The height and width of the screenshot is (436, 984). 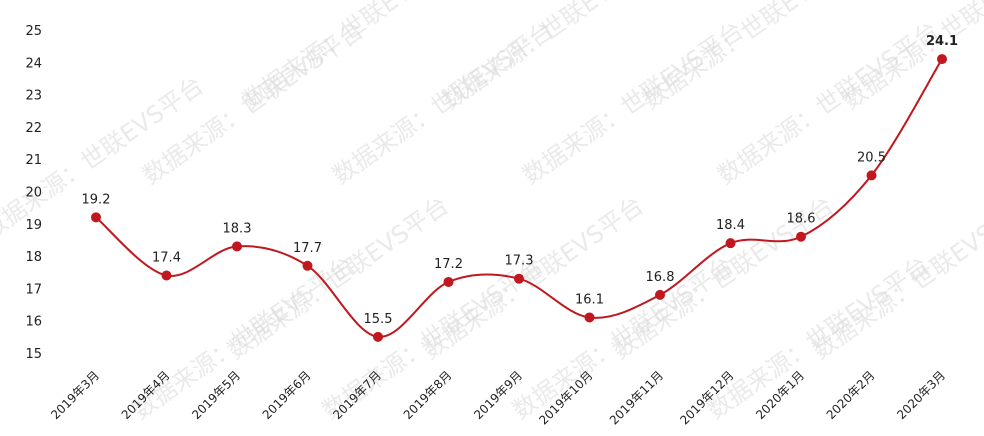 I want to click on data-label: 19.2, so click(x=96, y=199).